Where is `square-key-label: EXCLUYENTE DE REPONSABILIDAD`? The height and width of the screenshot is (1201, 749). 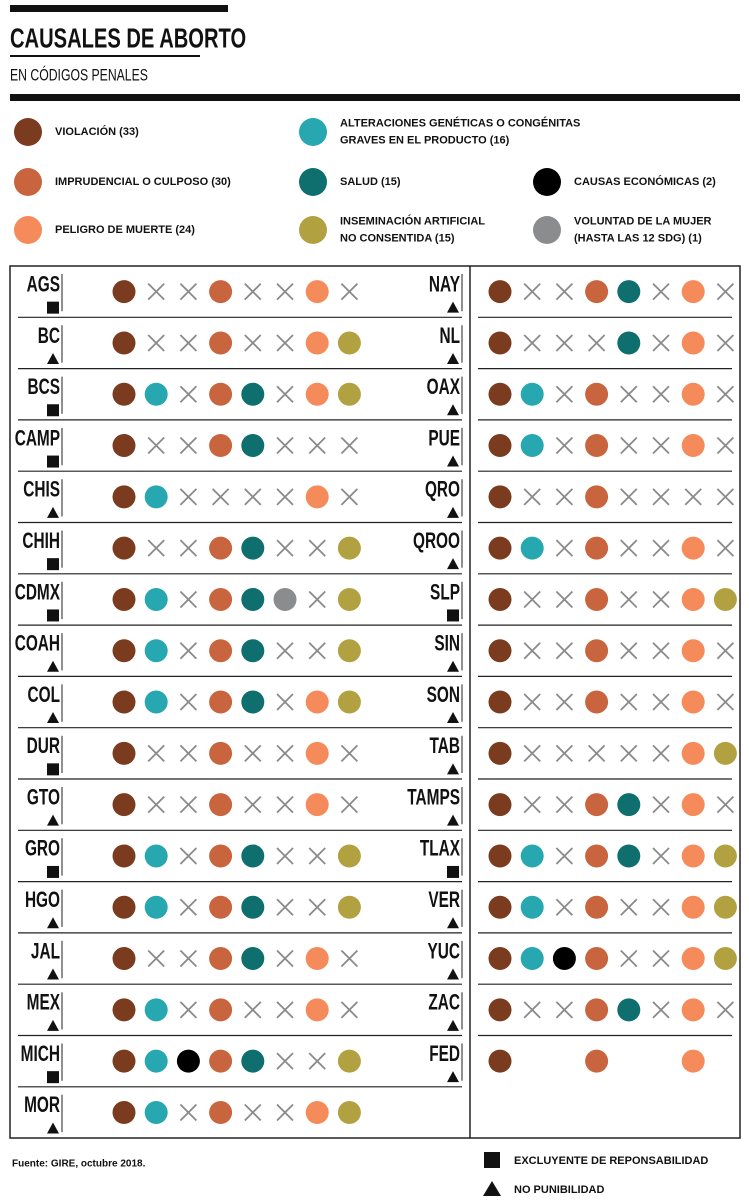 square-key-label: EXCLUYENTE DE REPONSABILIDAD is located at coordinates (611, 1161).